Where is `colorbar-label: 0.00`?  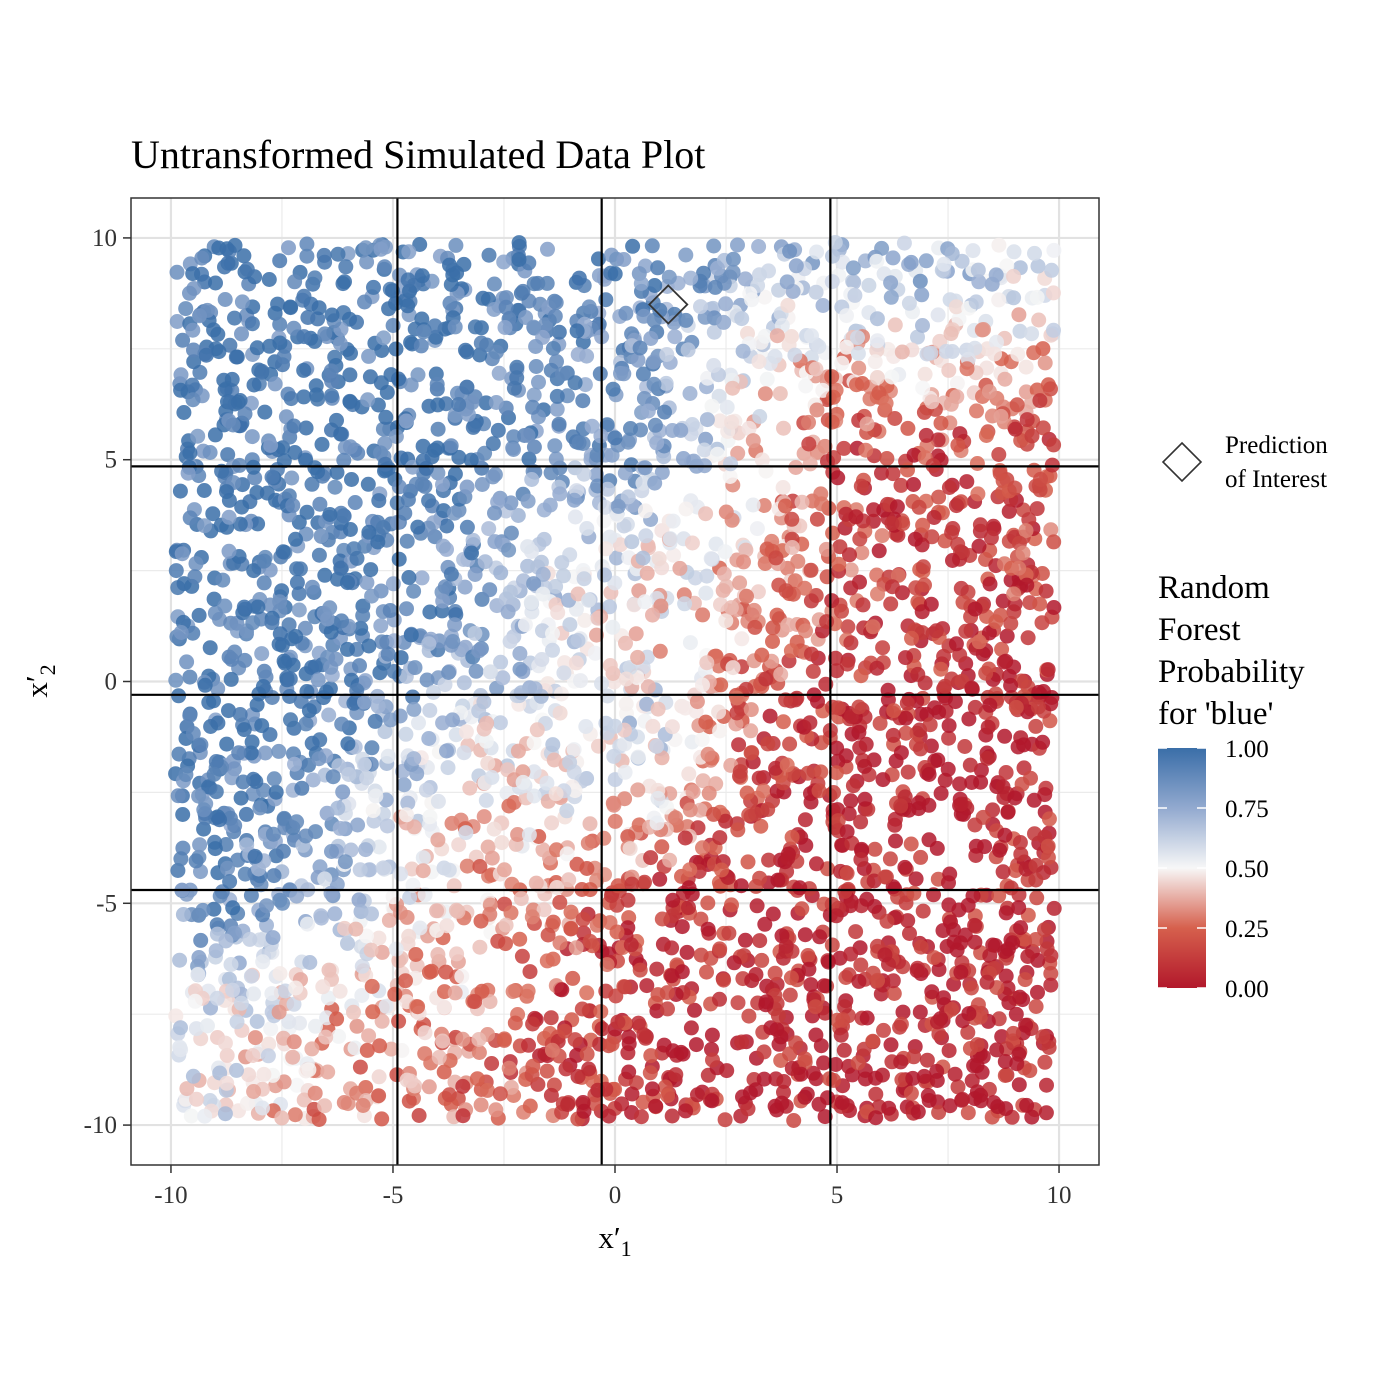
colorbar-label: 0.00 is located at coordinates (1247, 989).